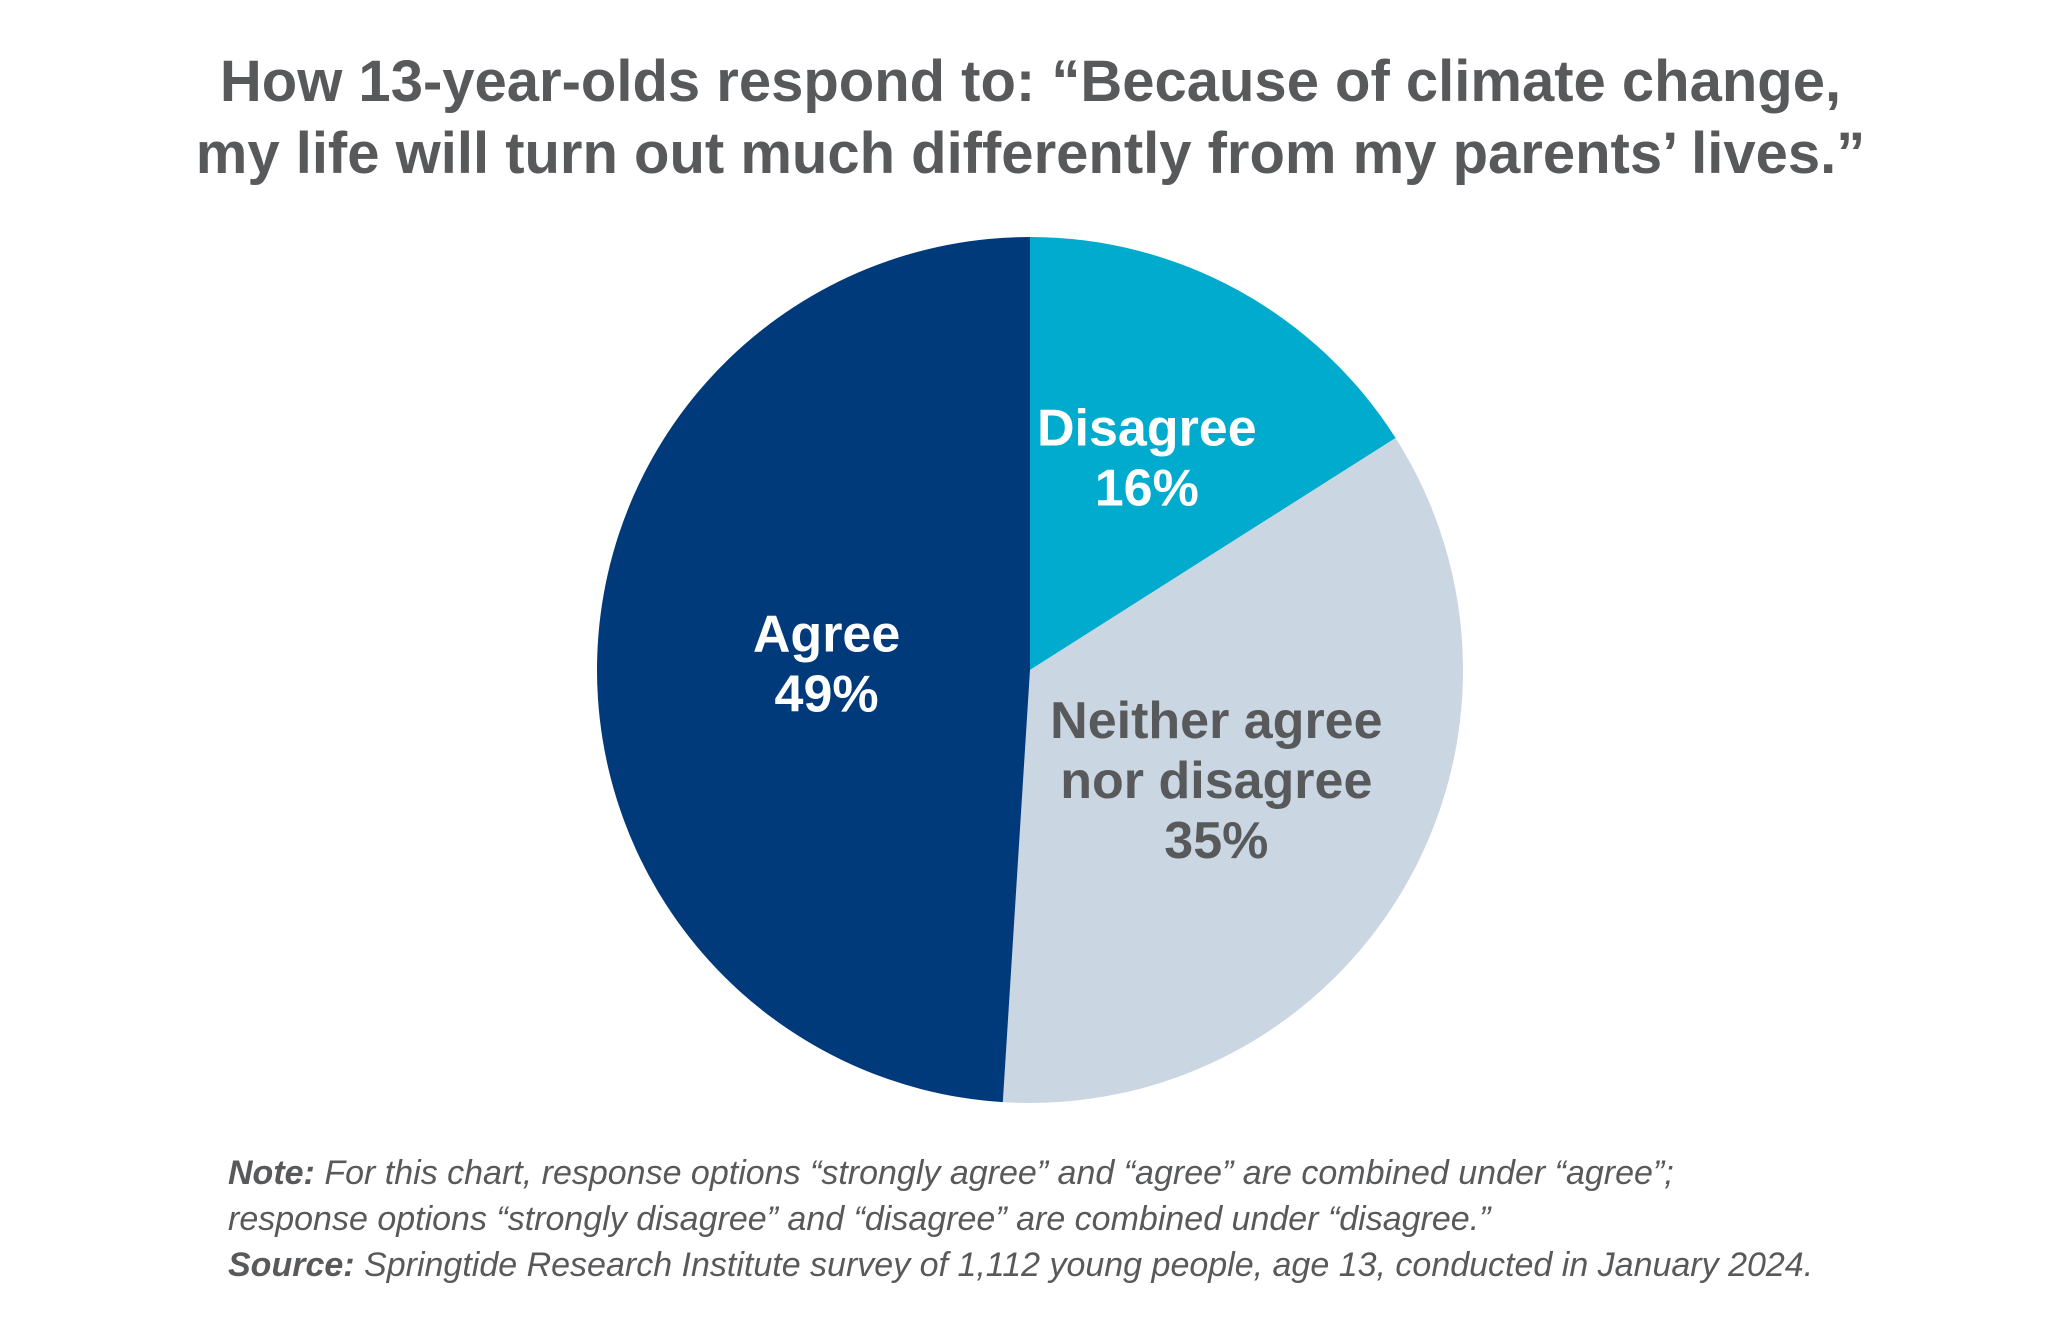 This screenshot has width=2061, height=1328. Describe the element at coordinates (1216, 721) in the screenshot. I see `slice-name: Neither agree` at that location.